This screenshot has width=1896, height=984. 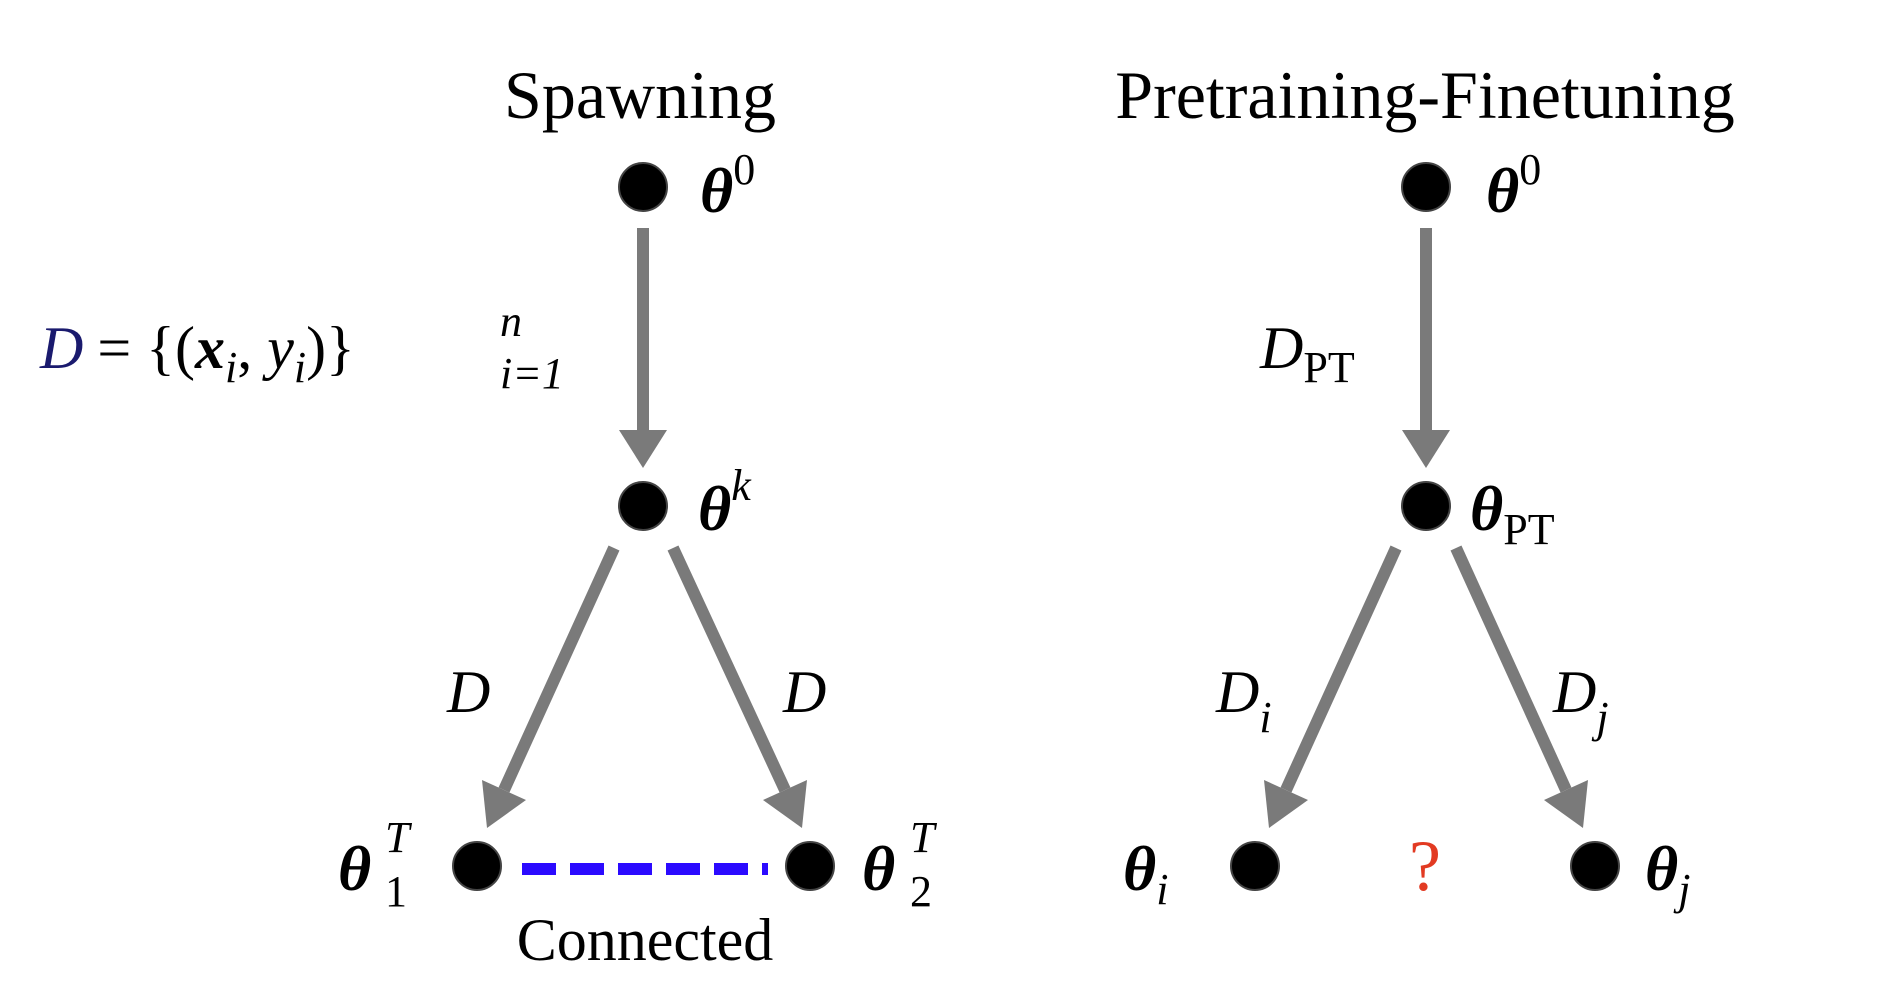 I want to click on label-theta-i: θi, so click(x=1145, y=873).